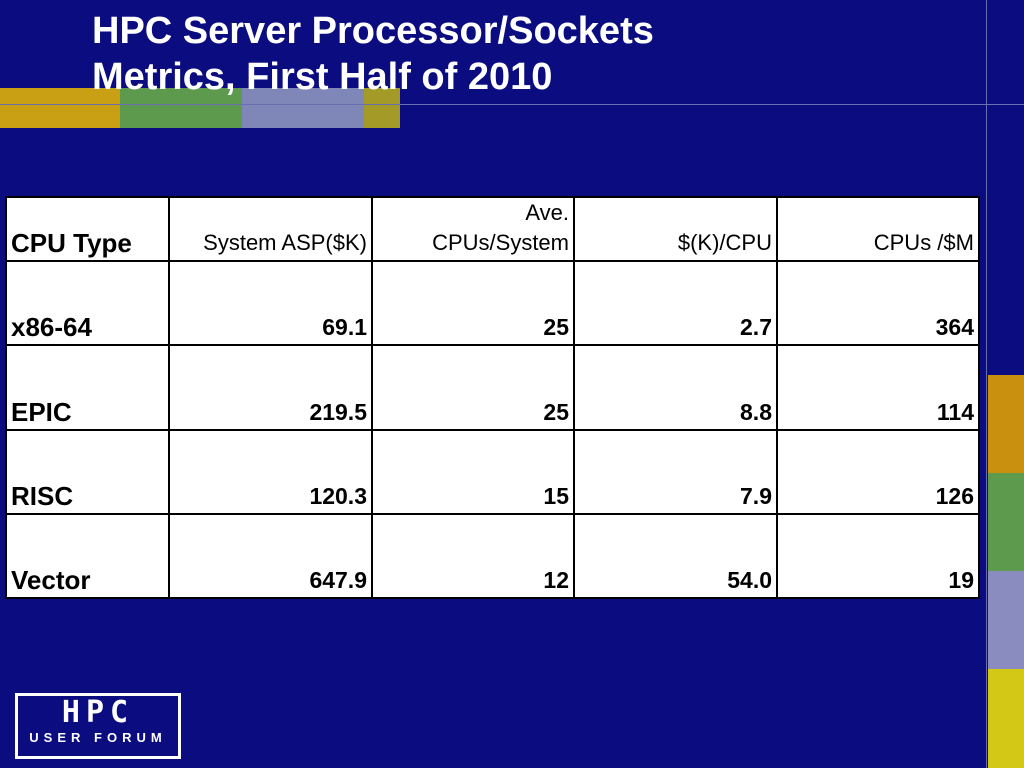 This screenshot has width=1024, height=768. I want to click on table-cell: 126, so click(878, 471).